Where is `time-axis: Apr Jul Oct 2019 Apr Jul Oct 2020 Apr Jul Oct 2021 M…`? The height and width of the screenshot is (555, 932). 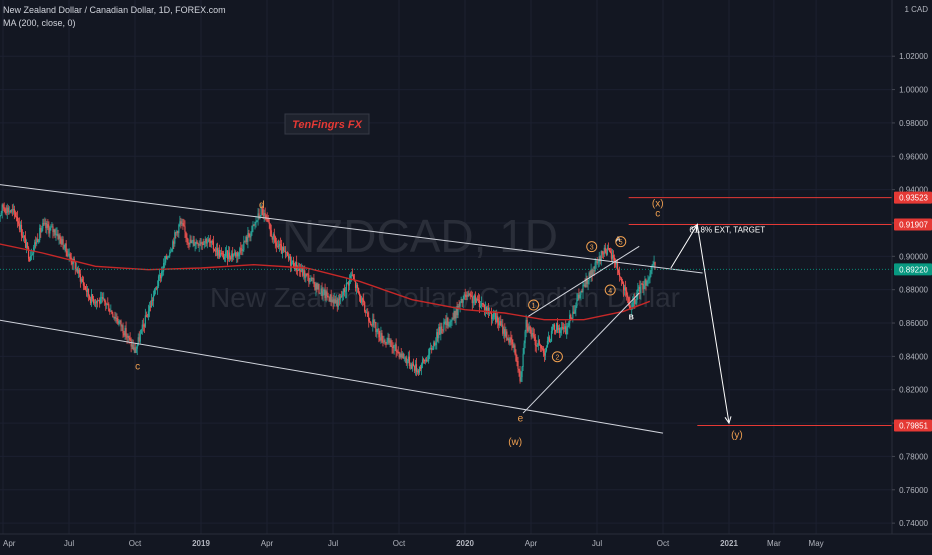 time-axis: Apr Jul Oct 2019 Apr Jul Oct 2020 Apr Jul Oct 2021 M… is located at coordinates (466, 541).